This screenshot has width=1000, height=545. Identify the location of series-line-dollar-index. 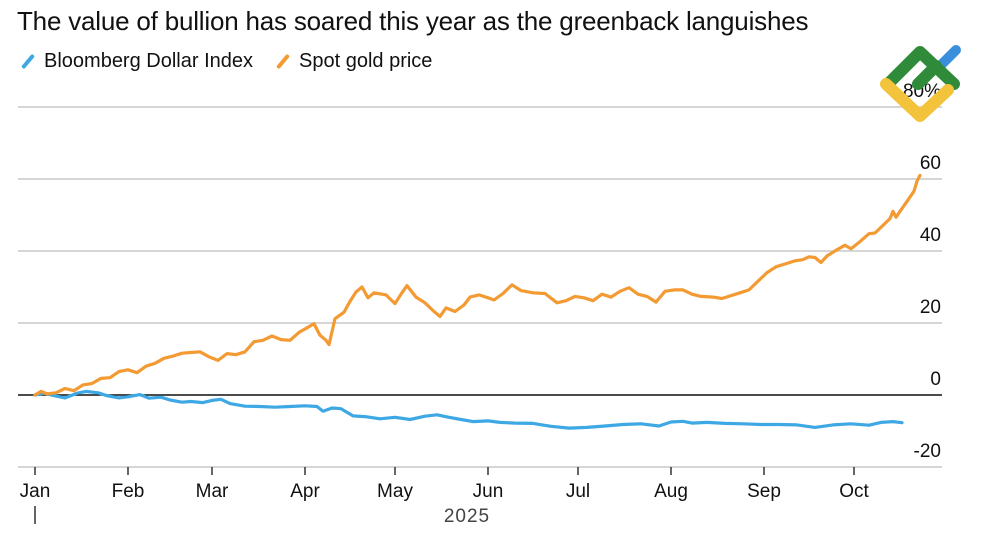
(468, 409).